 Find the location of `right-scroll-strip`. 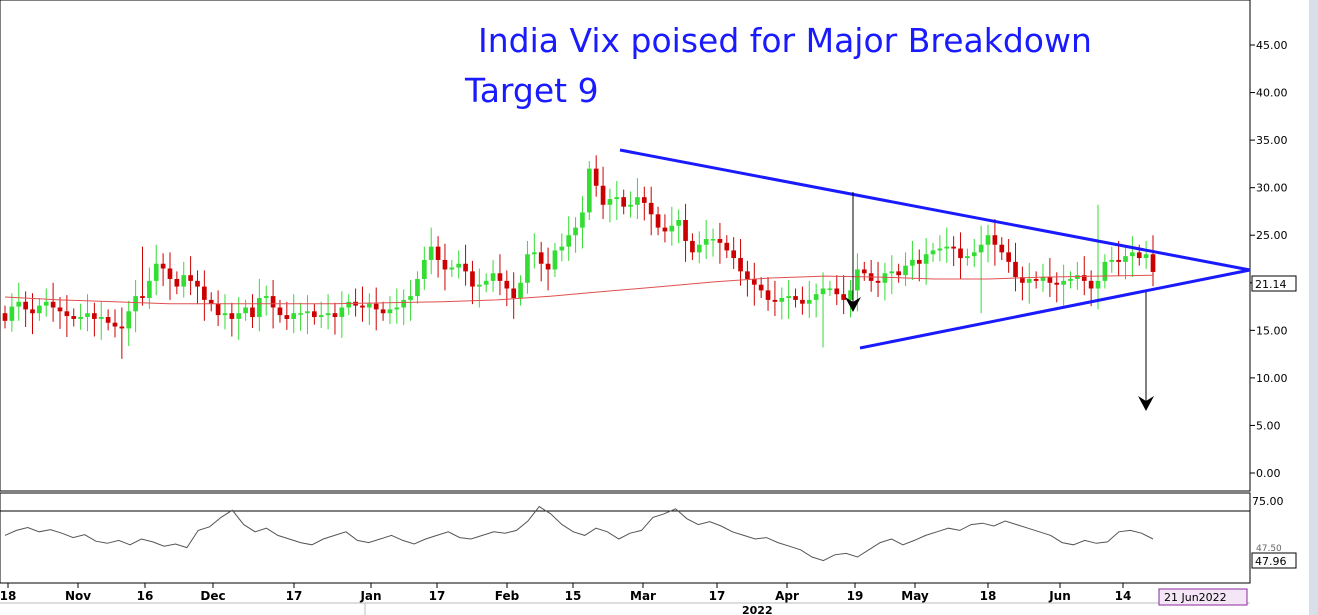

right-scroll-strip is located at coordinates (1313, 307).